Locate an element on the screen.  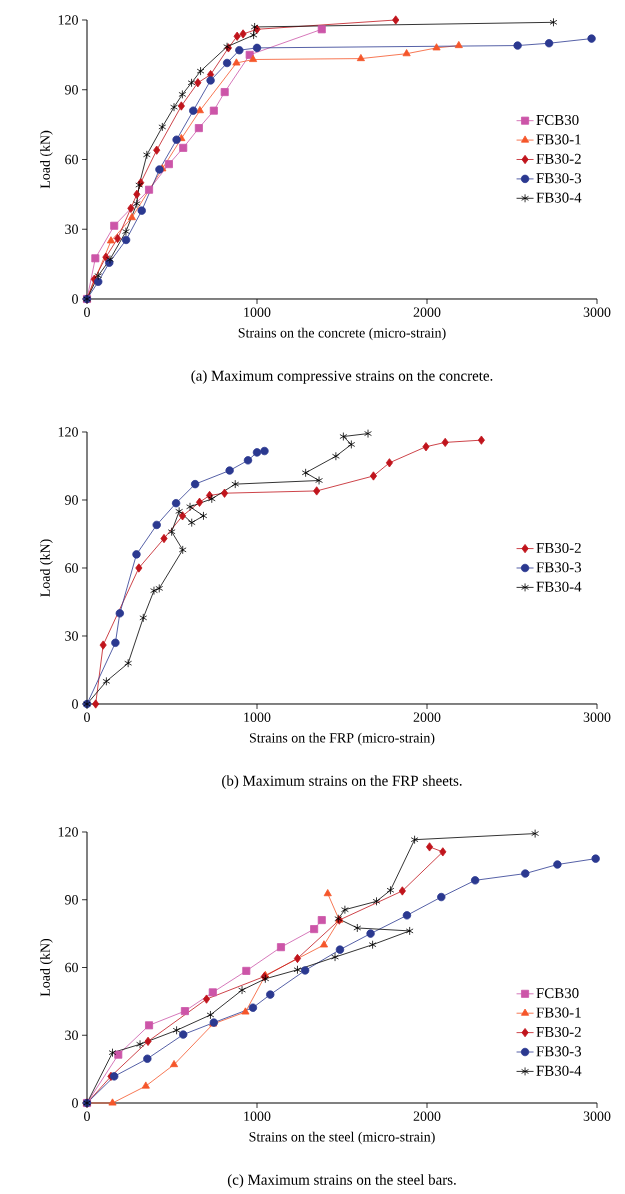
x-axis-title: Strains on the concrete (micro-strain) is located at coordinates (342, 334).